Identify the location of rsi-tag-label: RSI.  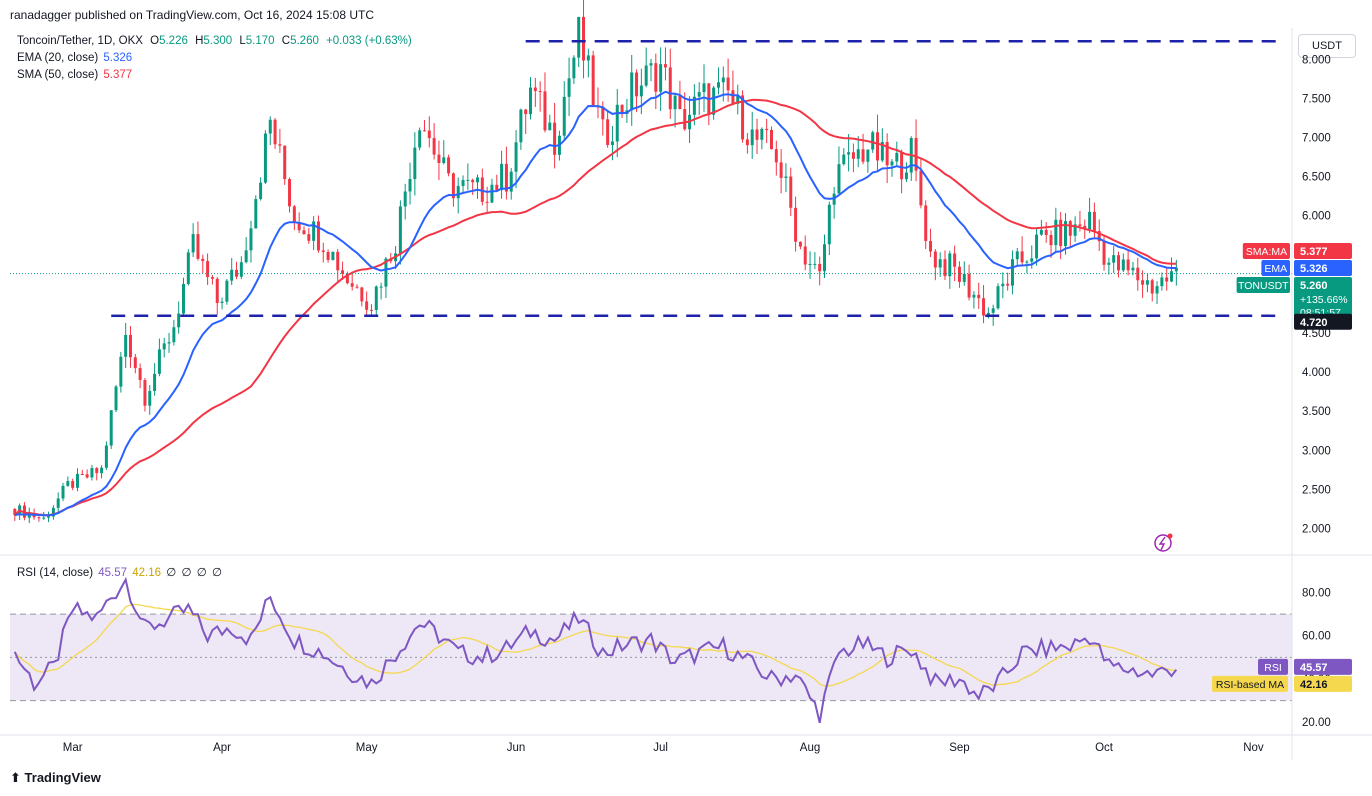
(1273, 668).